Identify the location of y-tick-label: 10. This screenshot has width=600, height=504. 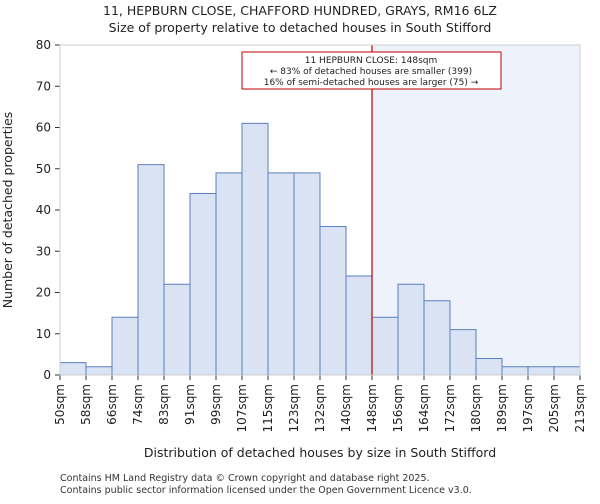
(43, 334).